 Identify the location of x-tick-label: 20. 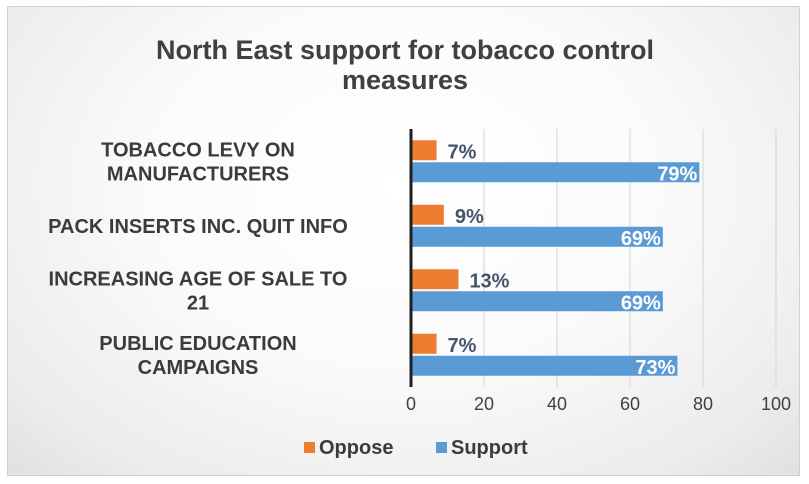
(484, 404).